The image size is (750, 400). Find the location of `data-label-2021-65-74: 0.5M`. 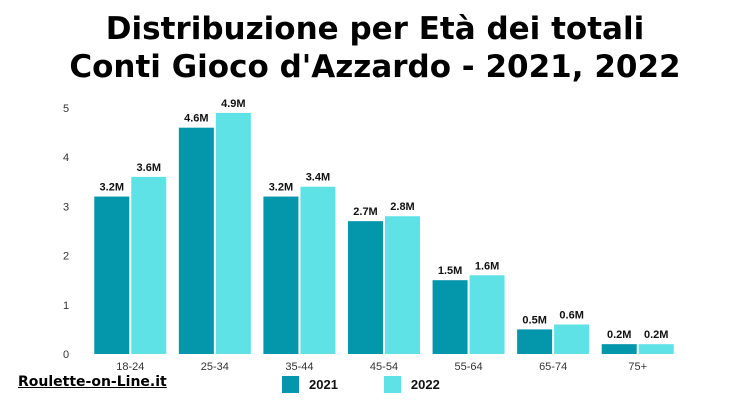

data-label-2021-65-74: 0.5M is located at coordinates (534, 320).